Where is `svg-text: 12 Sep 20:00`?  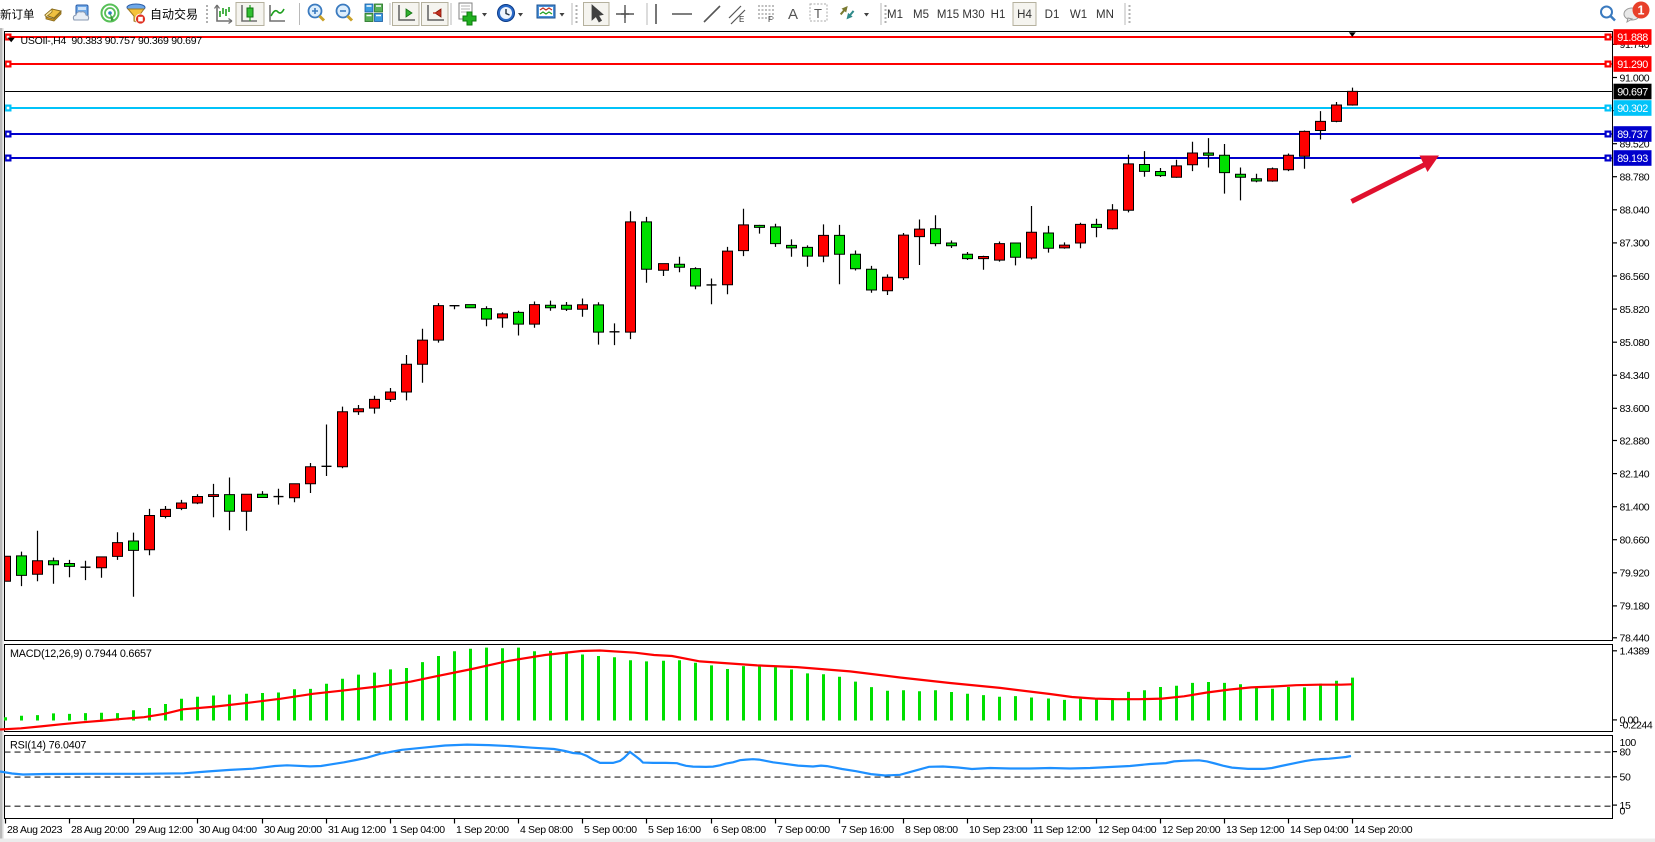
svg-text: 12 Sep 20:00 is located at coordinates (1191, 830).